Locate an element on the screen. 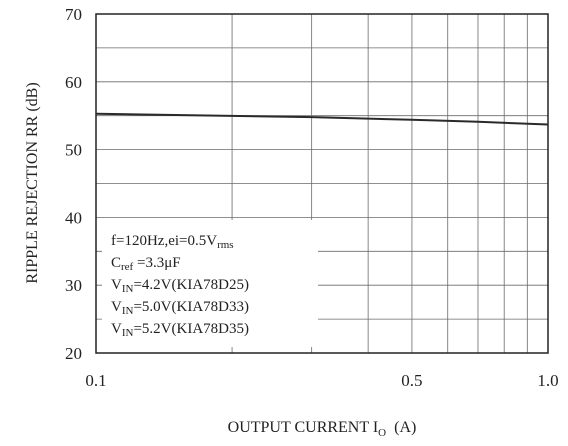 This screenshot has width=568, height=446. legend-line2-main: C is located at coordinates (116, 263).